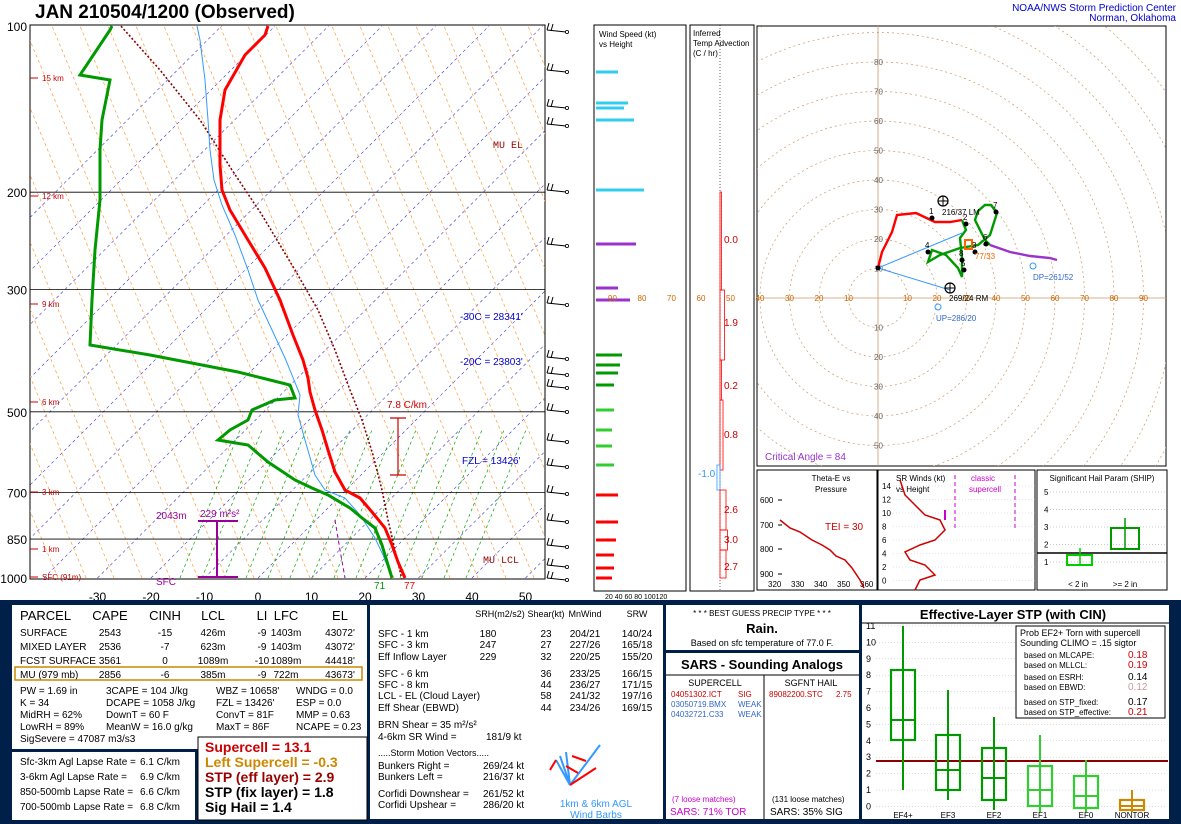 This screenshot has width=1181, height=824. What do you see at coordinates (963, 263) in the screenshot?
I see `hod-point-label: 5` at bounding box center [963, 263].